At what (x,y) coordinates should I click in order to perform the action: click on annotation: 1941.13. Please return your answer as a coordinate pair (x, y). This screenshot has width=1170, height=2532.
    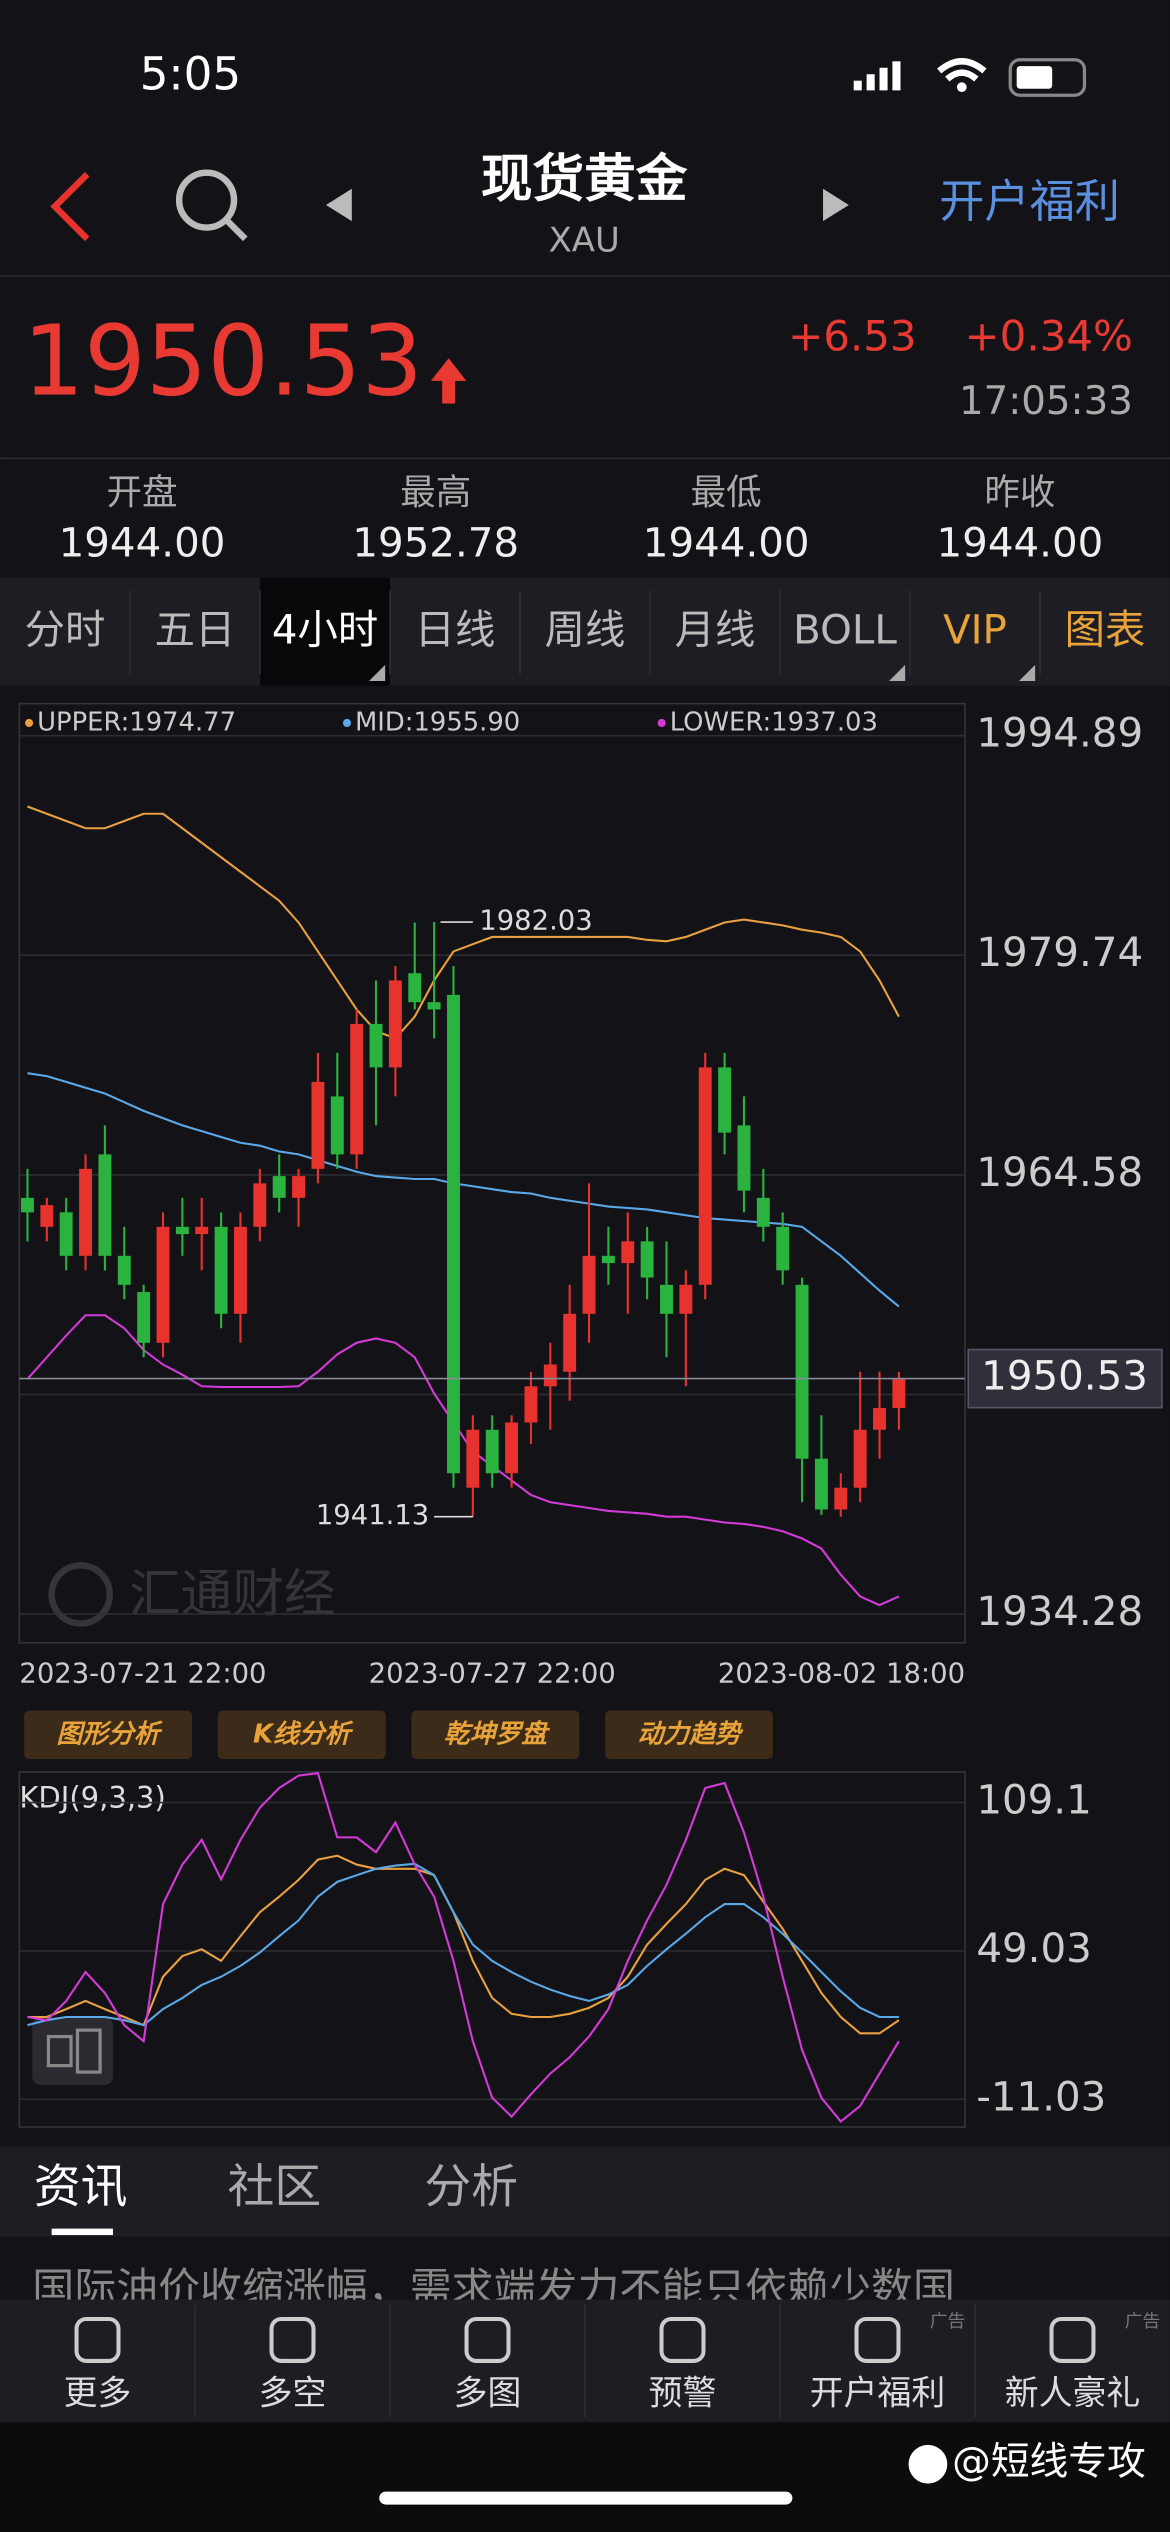
    Looking at the image, I should click on (372, 1515).